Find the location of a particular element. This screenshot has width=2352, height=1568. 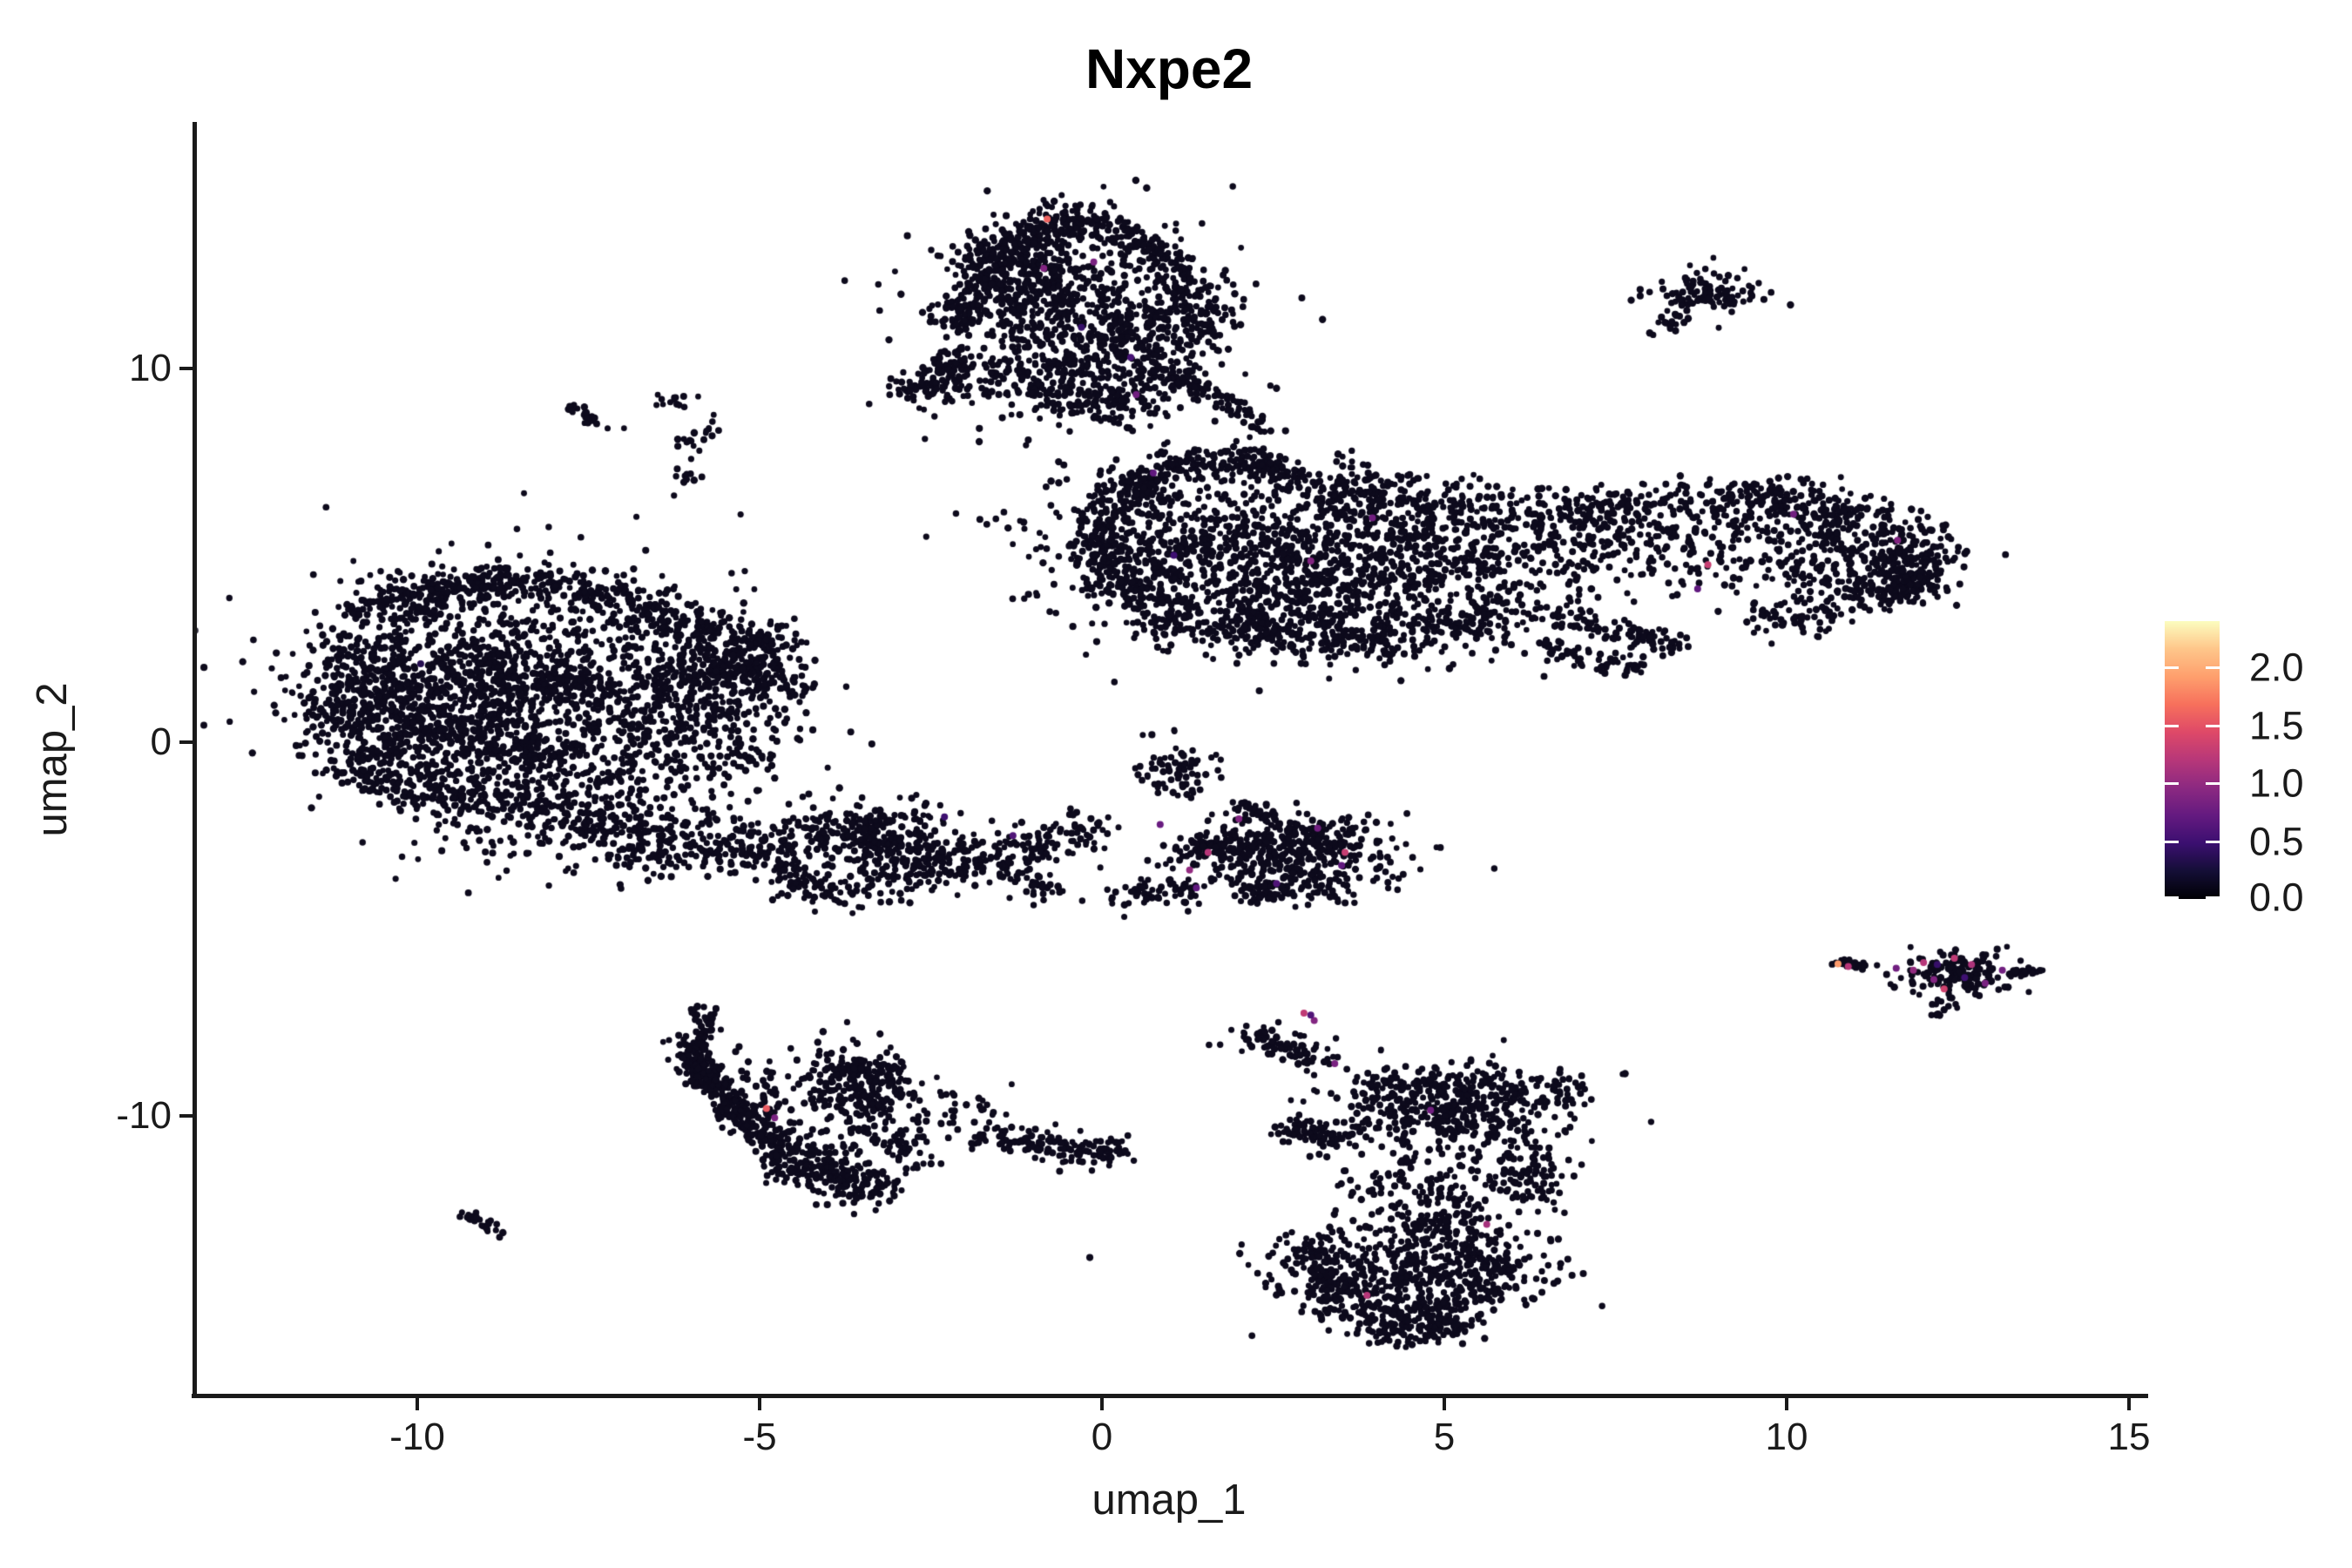

x-tick-label: 10 is located at coordinates (1787, 1437).